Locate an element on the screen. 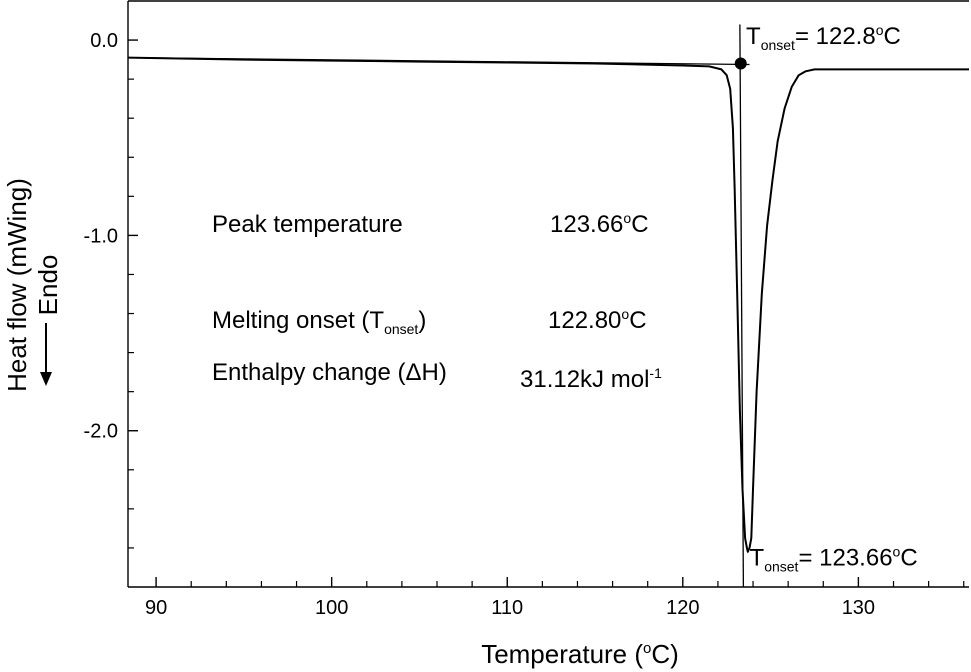 This screenshot has width=971, height=672. y-tick-label-1: -1.0 is located at coordinates (101, 236).